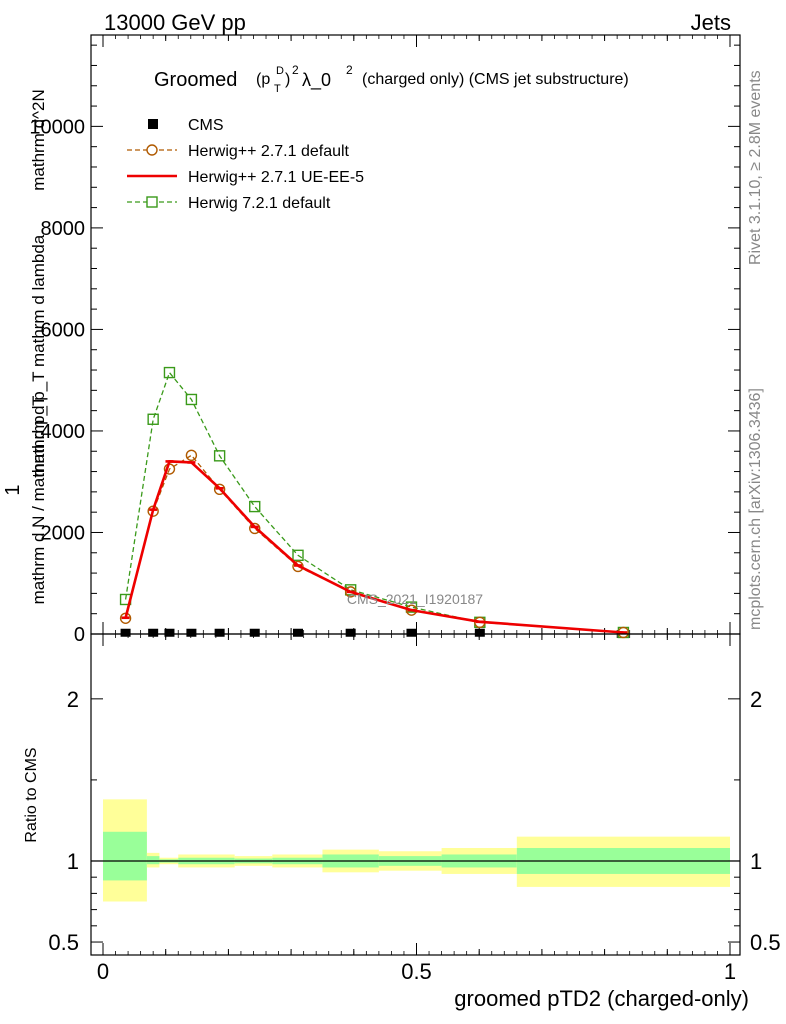 Image resolution: width=786 pixels, height=1024 pixels. What do you see at coordinates (57, 381) in the screenshot?
I see `main-ytick-labels: 0 2000 4000 6000 8000 10000` at bounding box center [57, 381].